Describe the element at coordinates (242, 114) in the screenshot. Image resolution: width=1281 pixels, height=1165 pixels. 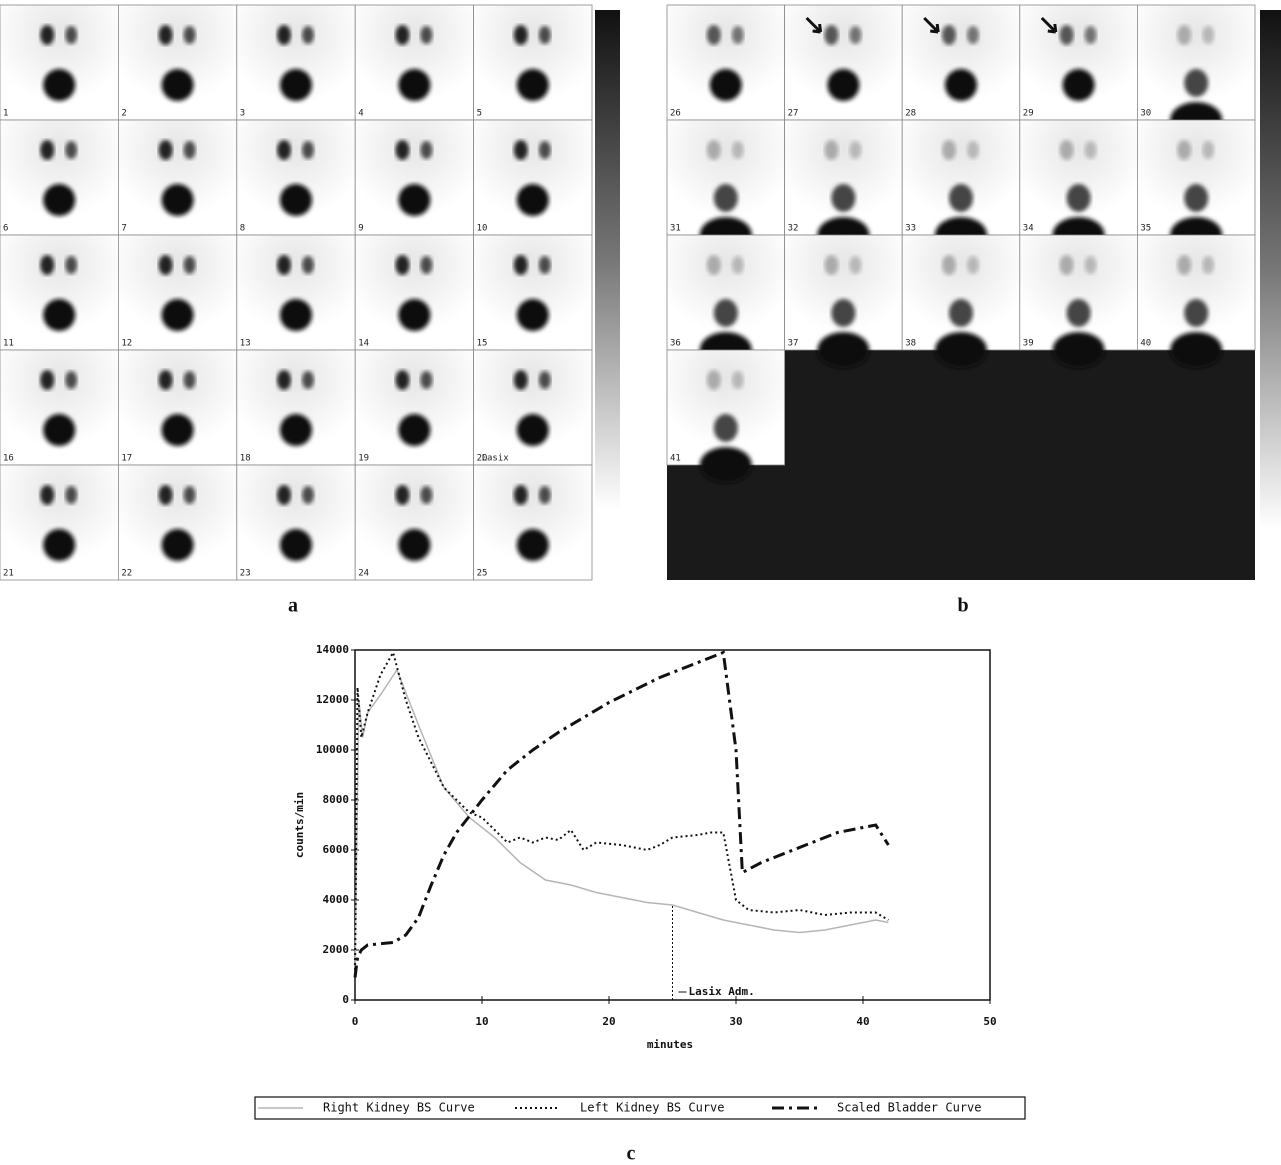
I see `frame-number: 3` at that location.